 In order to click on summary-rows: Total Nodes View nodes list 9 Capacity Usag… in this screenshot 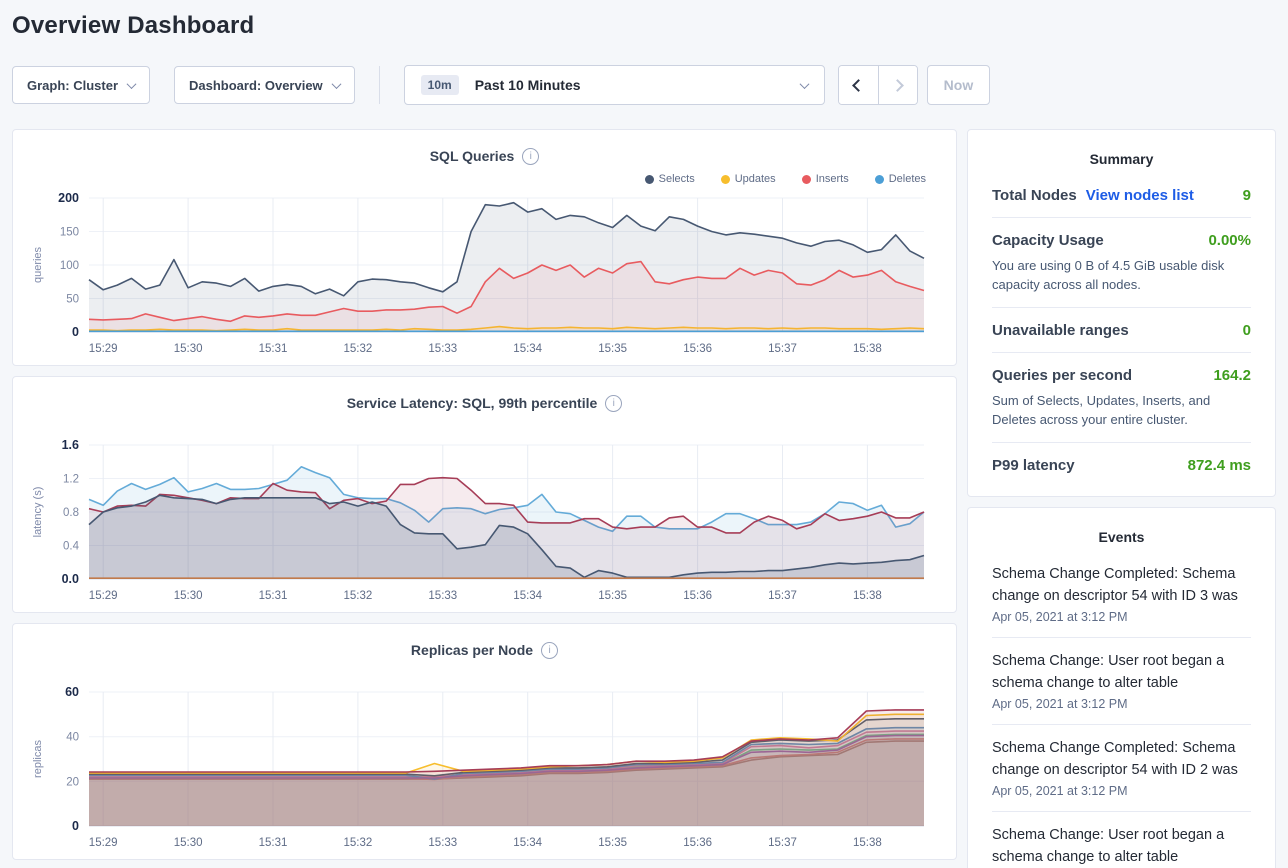, I will do `click(1121, 330)`.